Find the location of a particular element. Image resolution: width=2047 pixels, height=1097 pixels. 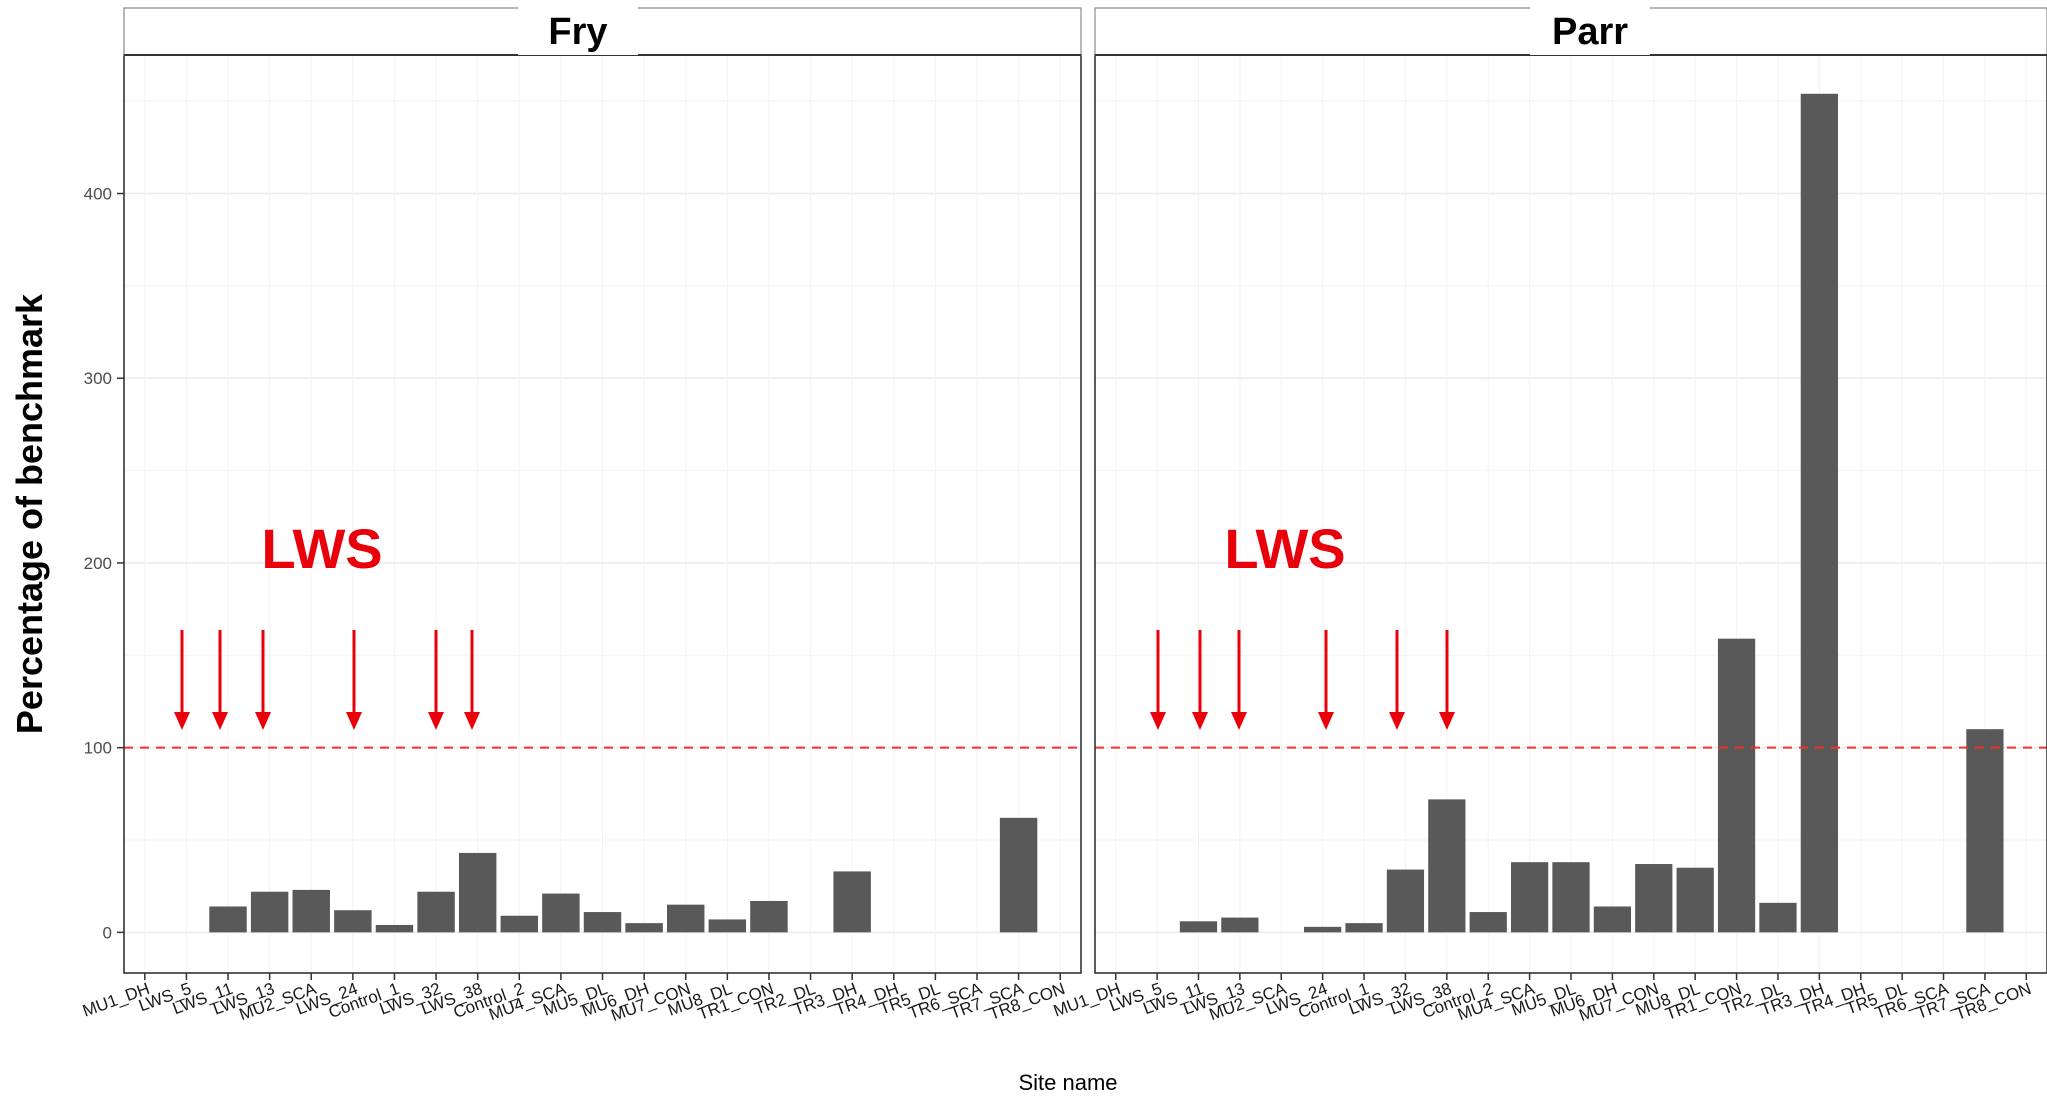

y-tick-label: 300 is located at coordinates (98, 378).